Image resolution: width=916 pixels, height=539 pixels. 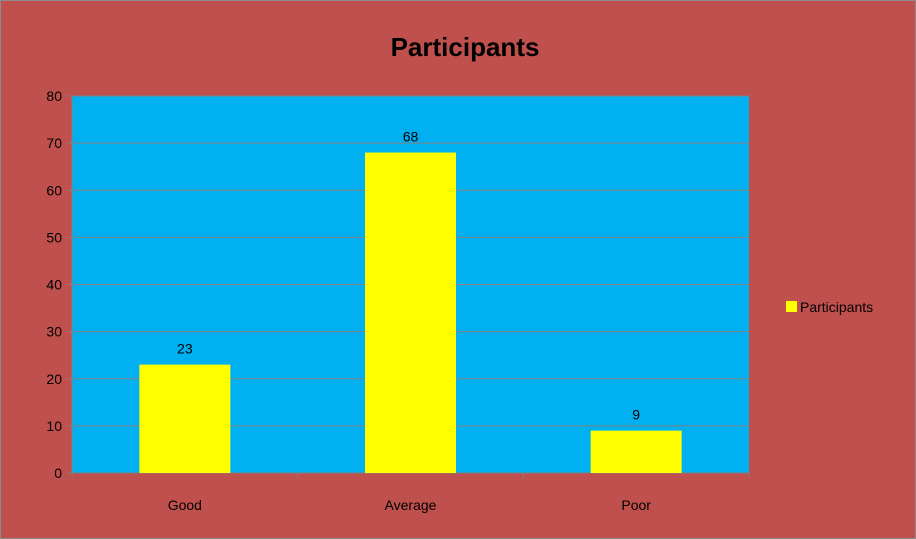 I want to click on legend: Participants, so click(x=829, y=307).